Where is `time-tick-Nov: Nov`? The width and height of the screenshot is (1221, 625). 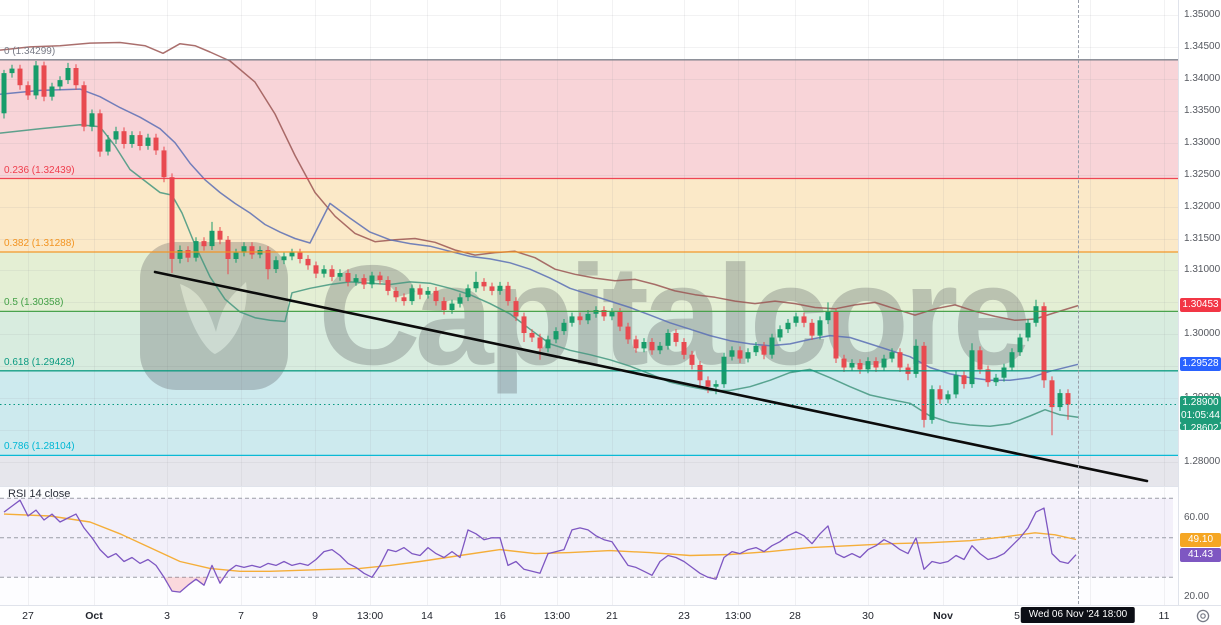 time-tick-Nov: Nov is located at coordinates (943, 616).